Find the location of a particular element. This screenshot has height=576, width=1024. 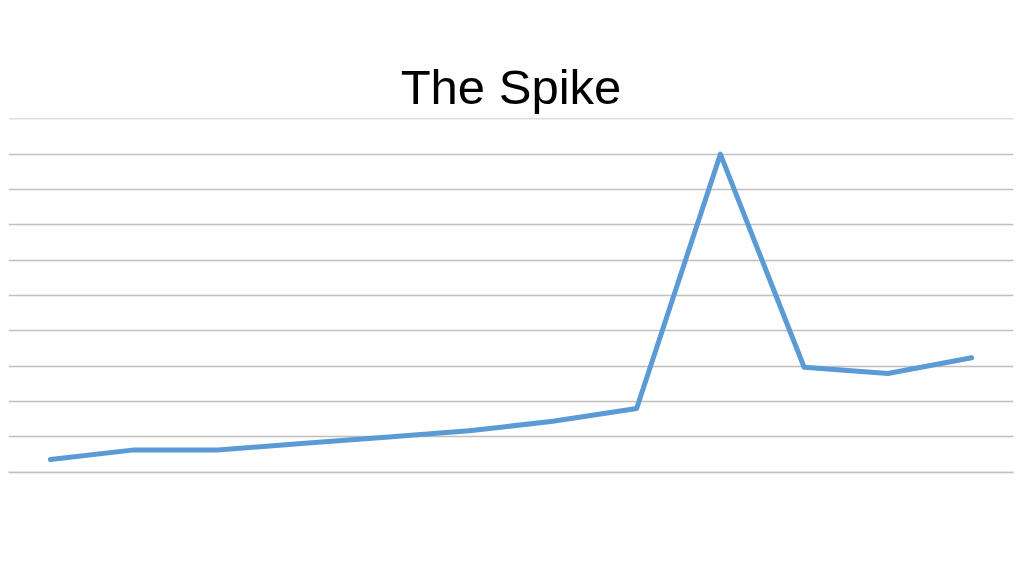

chart-title: The Spike is located at coordinates (511, 86).